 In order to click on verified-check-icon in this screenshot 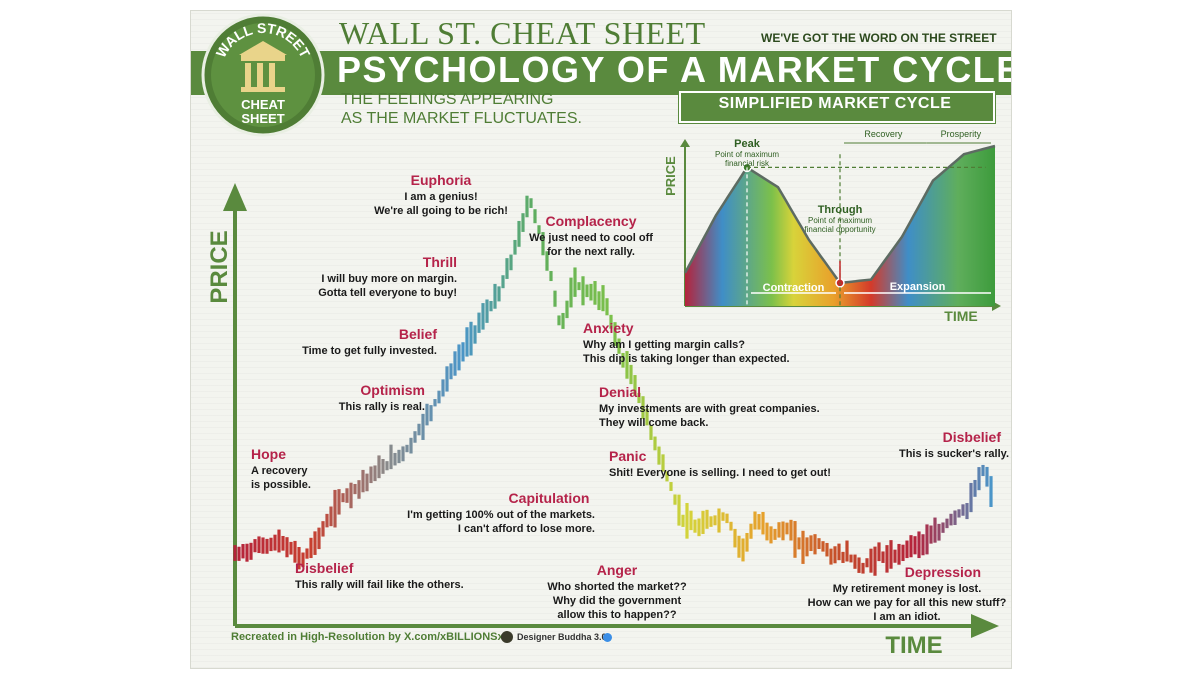, I will do `click(607, 637)`.